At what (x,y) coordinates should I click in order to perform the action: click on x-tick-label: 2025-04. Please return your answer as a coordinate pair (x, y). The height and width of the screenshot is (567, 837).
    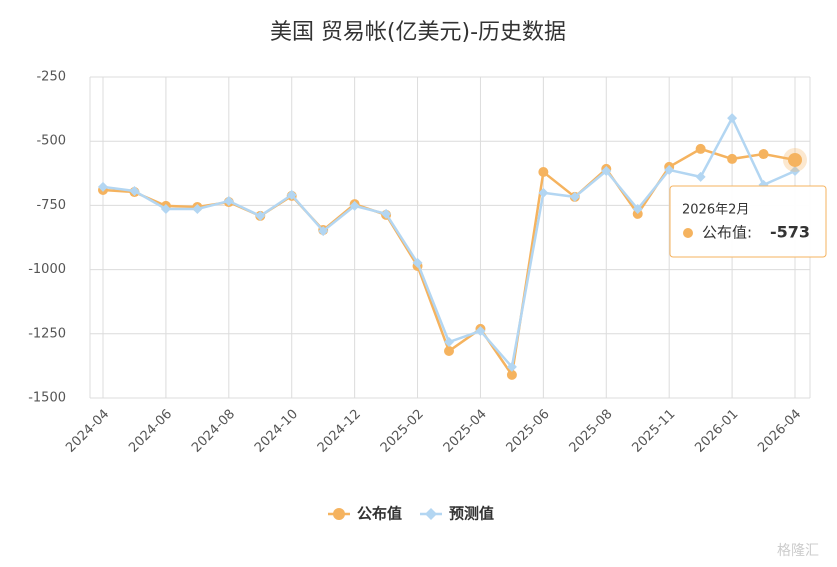
    Looking at the image, I should click on (465, 431).